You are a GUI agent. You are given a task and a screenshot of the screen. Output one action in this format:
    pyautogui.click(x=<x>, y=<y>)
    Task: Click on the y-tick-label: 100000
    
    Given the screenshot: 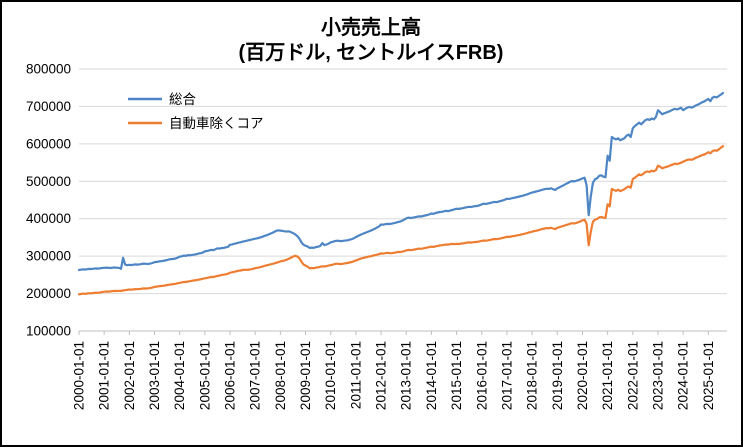 What is the action you would take?
    pyautogui.click(x=48, y=331)
    